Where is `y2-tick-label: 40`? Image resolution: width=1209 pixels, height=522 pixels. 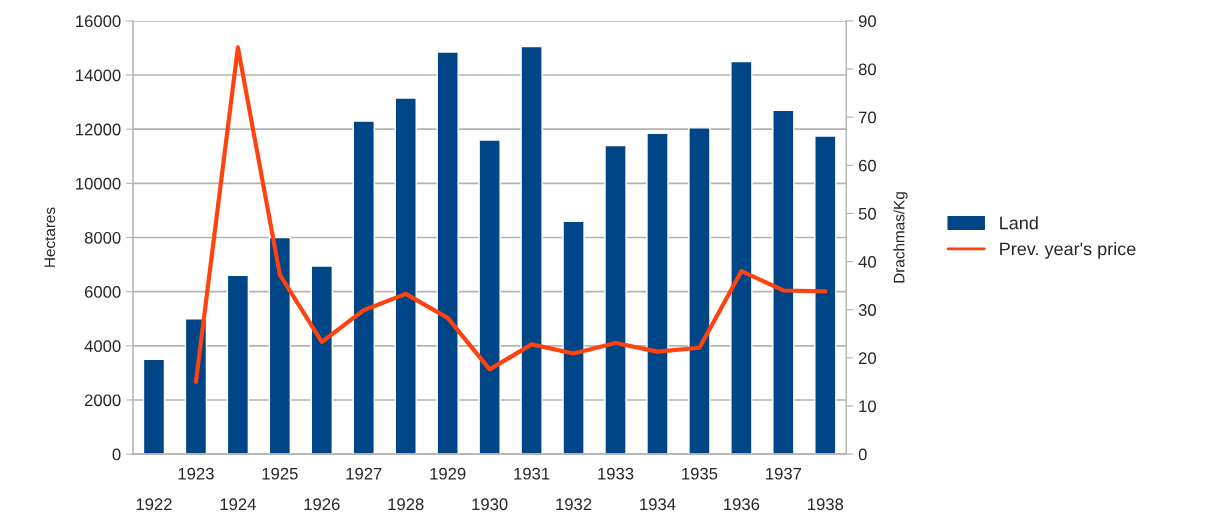 y2-tick-label: 40 is located at coordinates (867, 261).